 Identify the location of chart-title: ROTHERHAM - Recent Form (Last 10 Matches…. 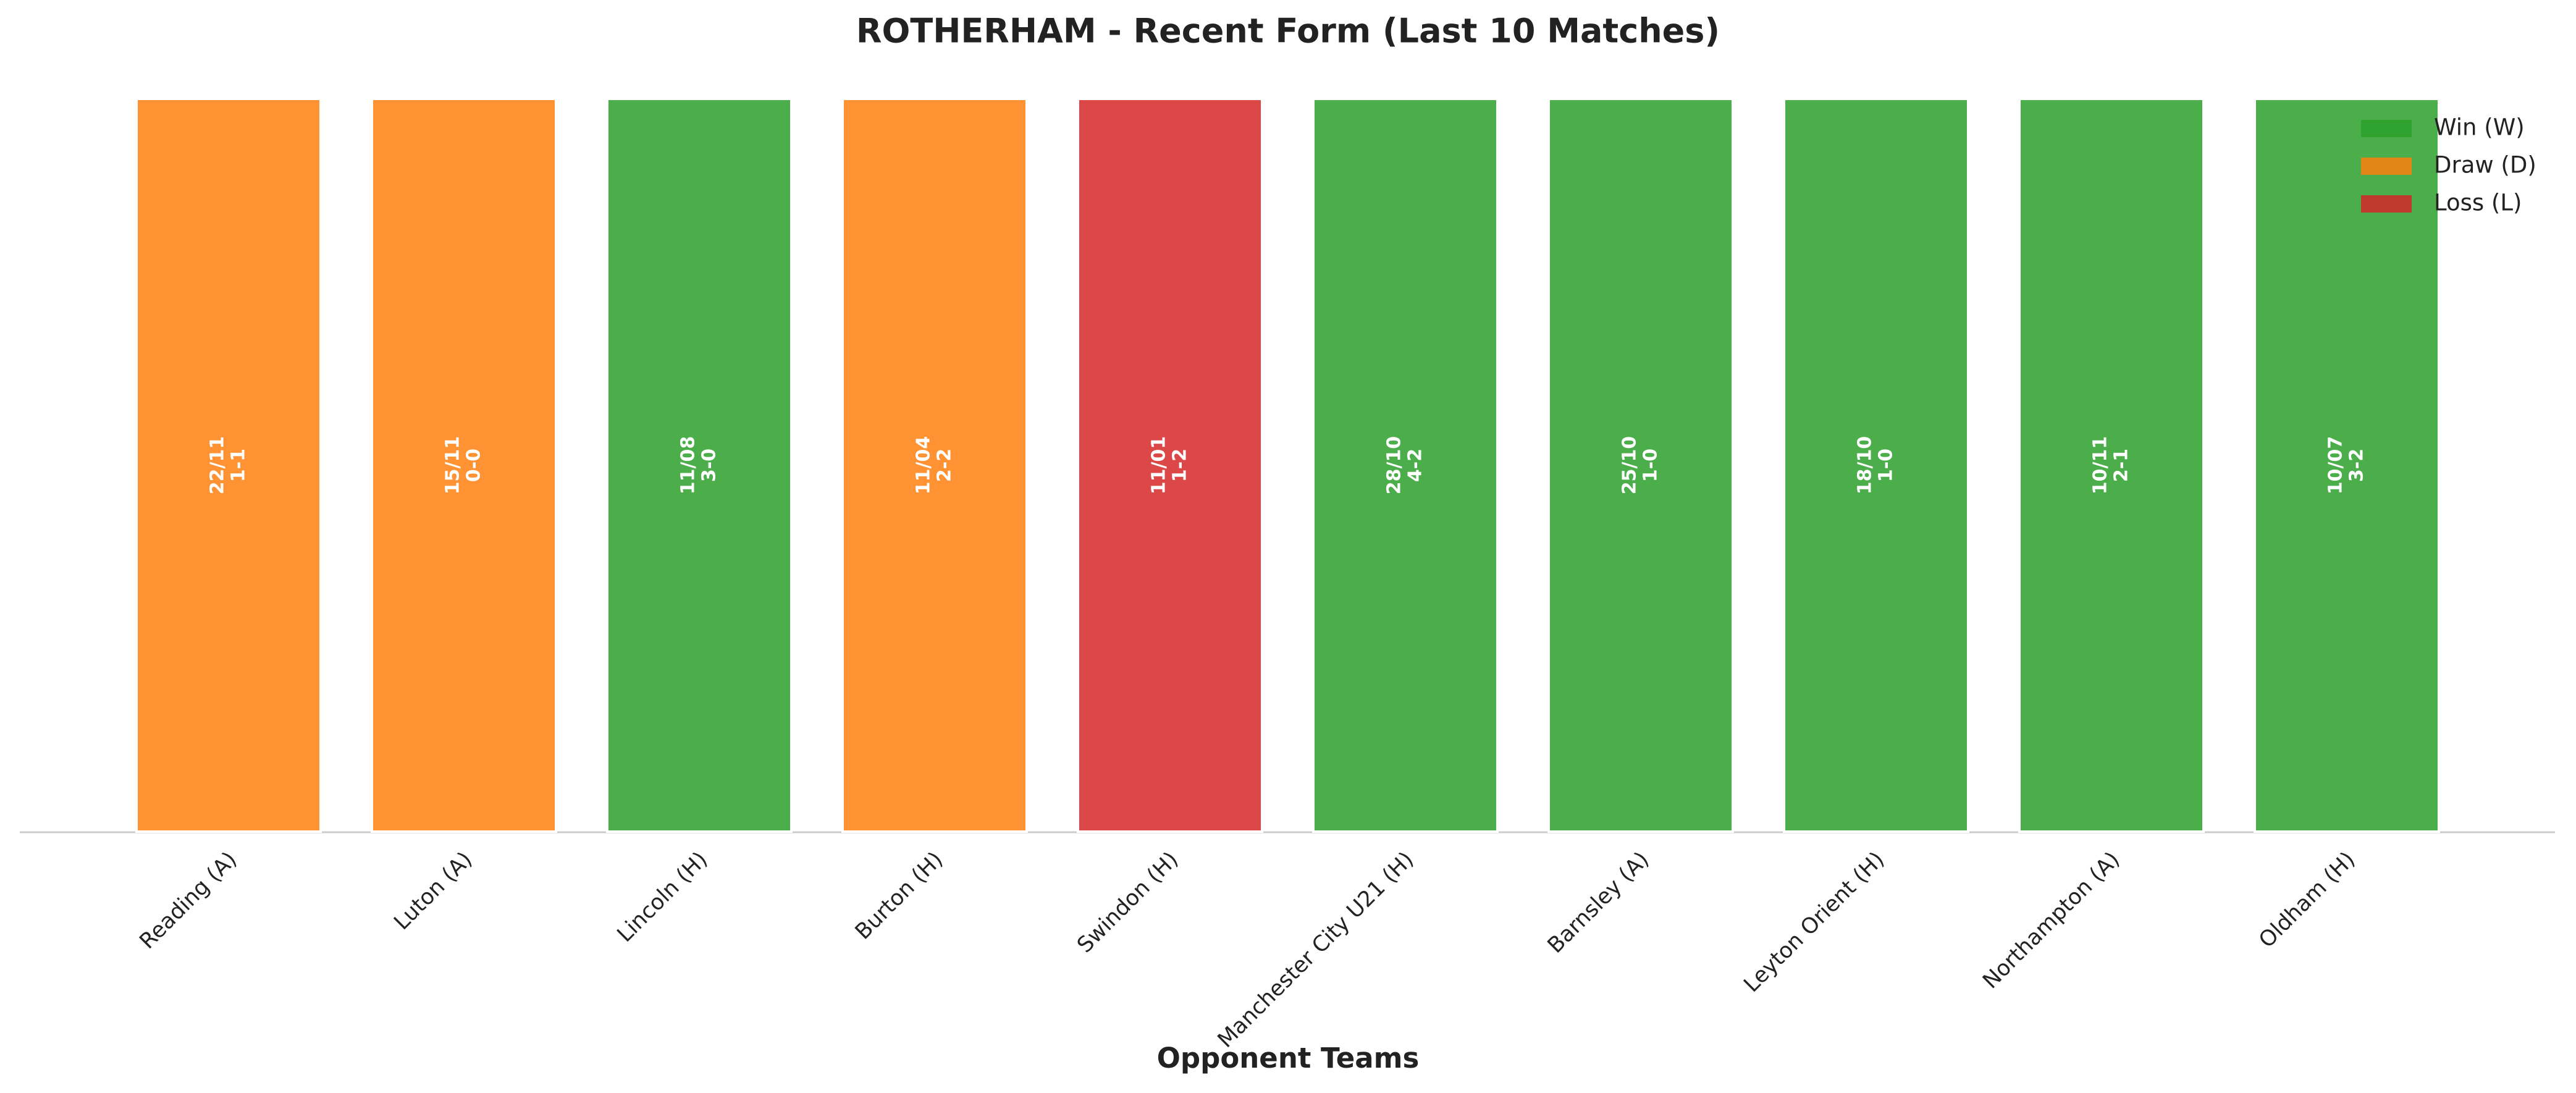
(1288, 32).